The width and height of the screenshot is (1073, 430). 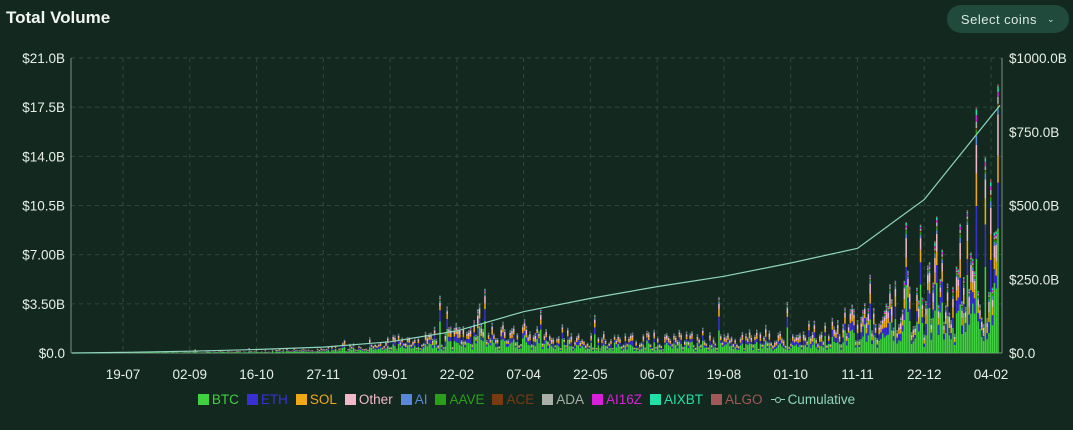 What do you see at coordinates (316, 399) in the screenshot?
I see `legend-item-sol: SOL` at bounding box center [316, 399].